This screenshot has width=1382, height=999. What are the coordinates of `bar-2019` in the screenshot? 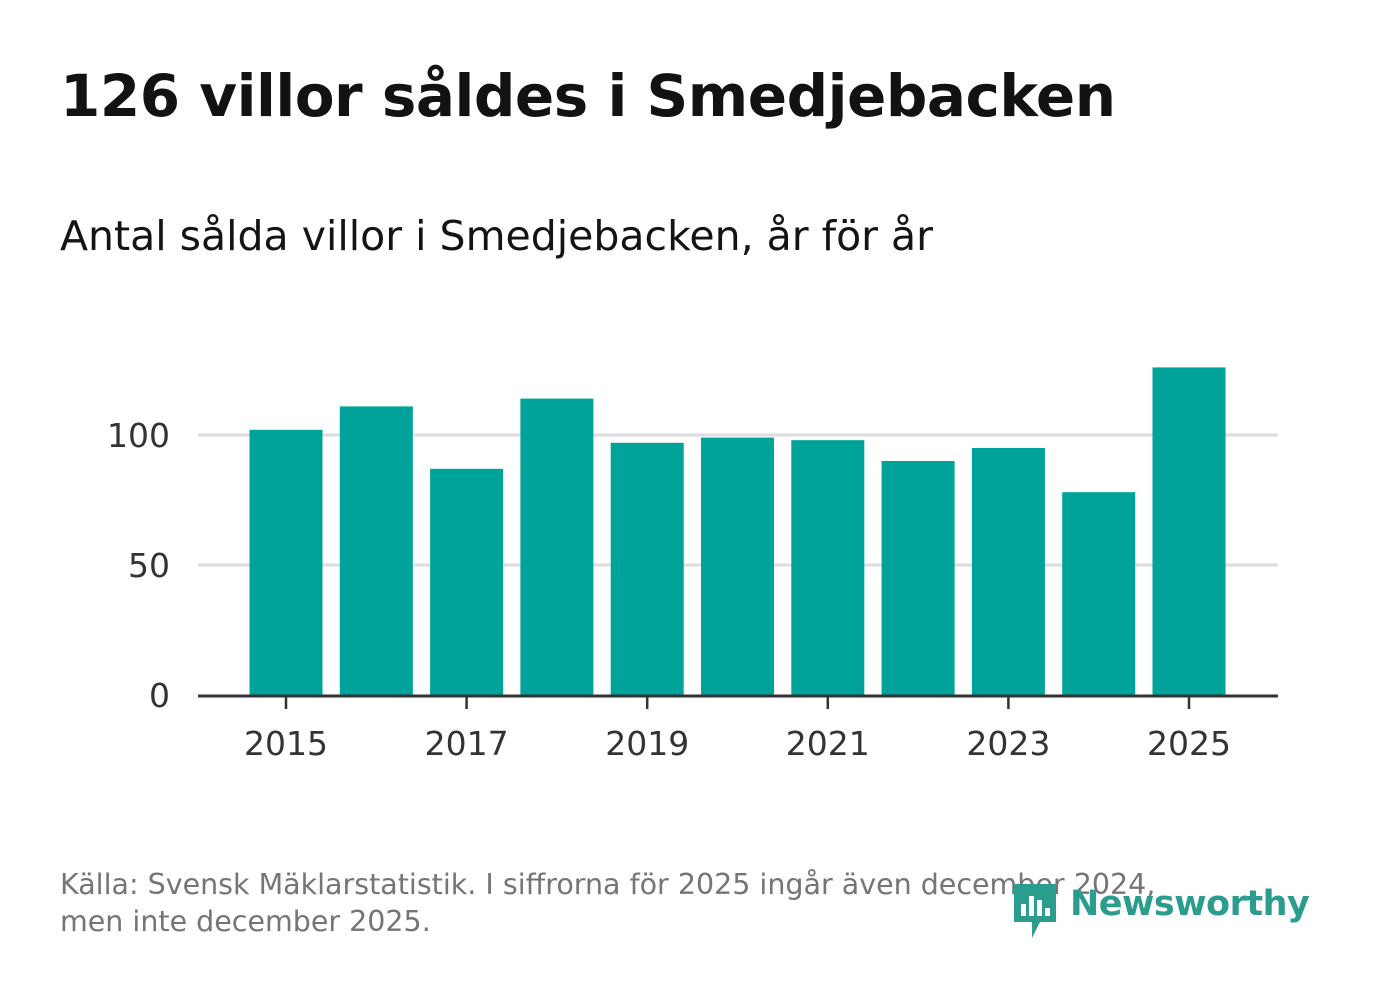 It's located at (647, 568).